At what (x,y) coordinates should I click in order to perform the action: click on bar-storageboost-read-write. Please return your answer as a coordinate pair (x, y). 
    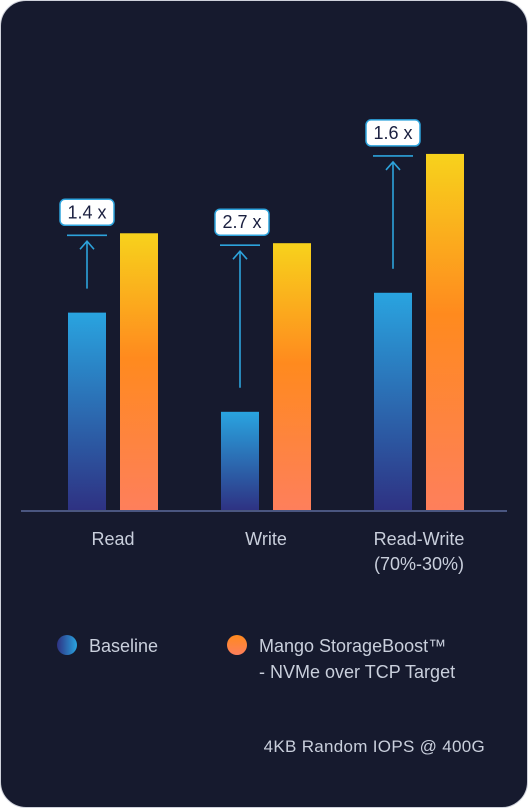
    Looking at the image, I should click on (445, 332).